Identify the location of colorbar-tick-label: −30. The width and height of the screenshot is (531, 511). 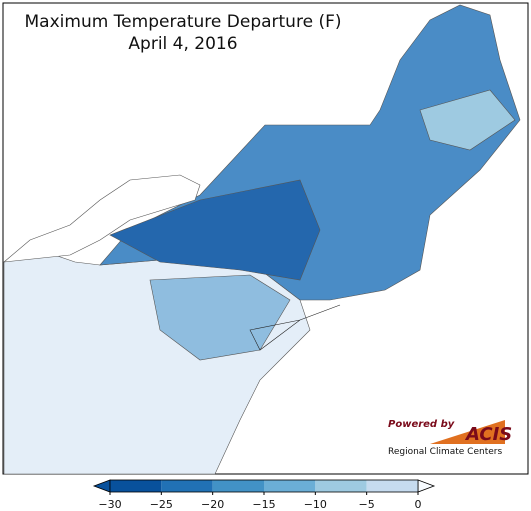
(109, 504).